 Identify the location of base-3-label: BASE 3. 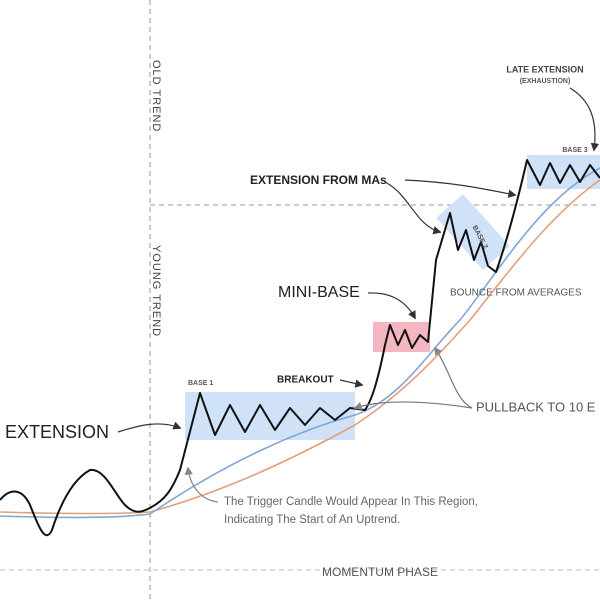
(574, 150).